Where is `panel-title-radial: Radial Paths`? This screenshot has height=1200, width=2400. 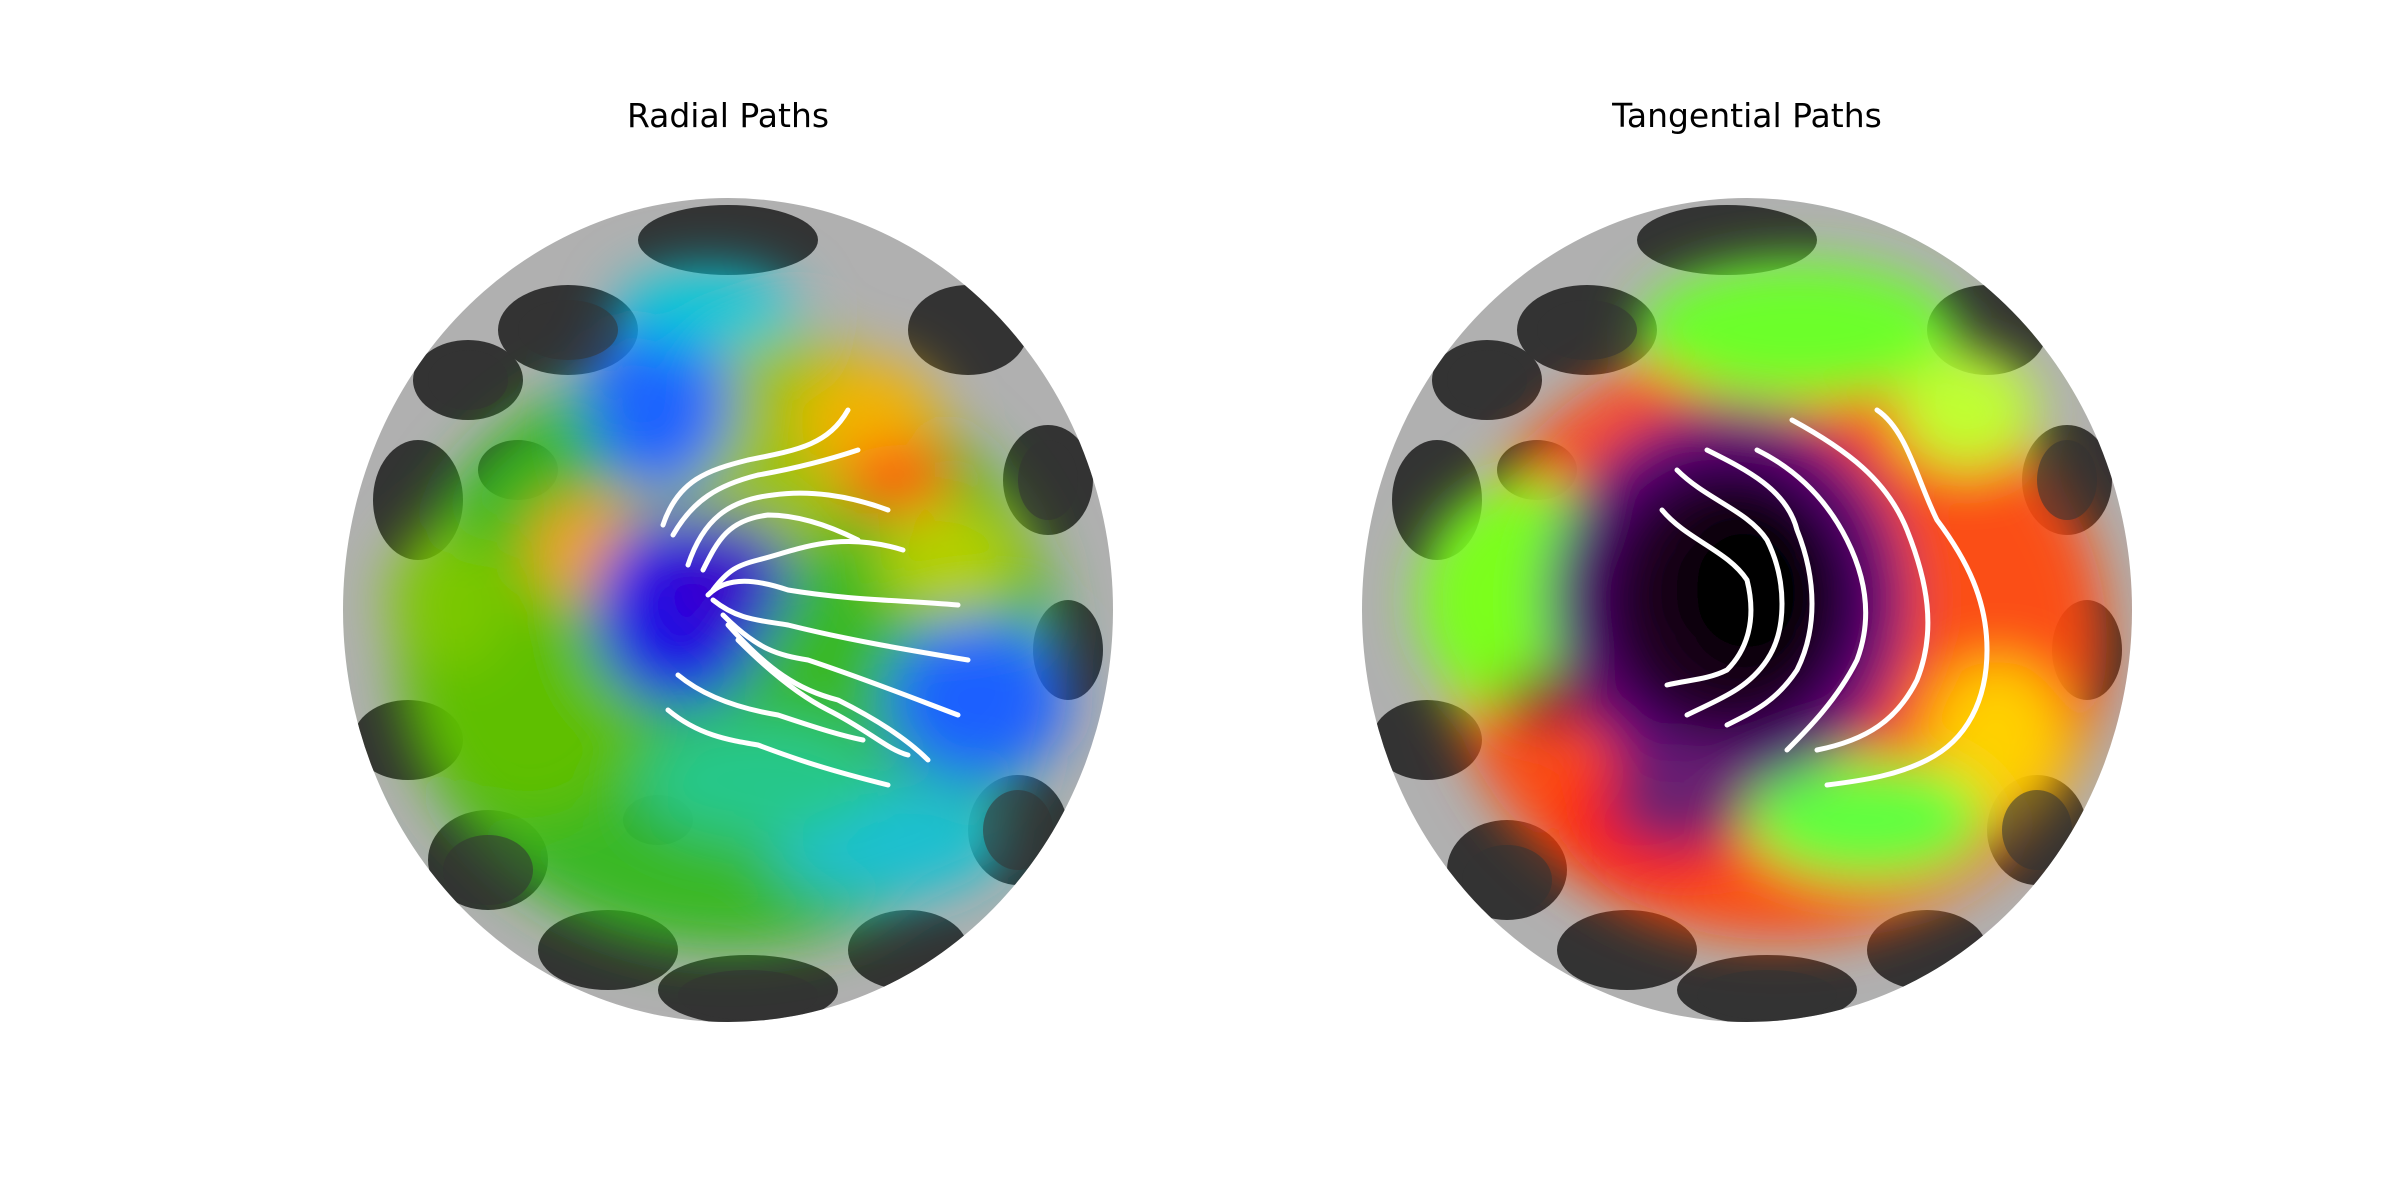 panel-title-radial: Radial Paths is located at coordinates (728, 115).